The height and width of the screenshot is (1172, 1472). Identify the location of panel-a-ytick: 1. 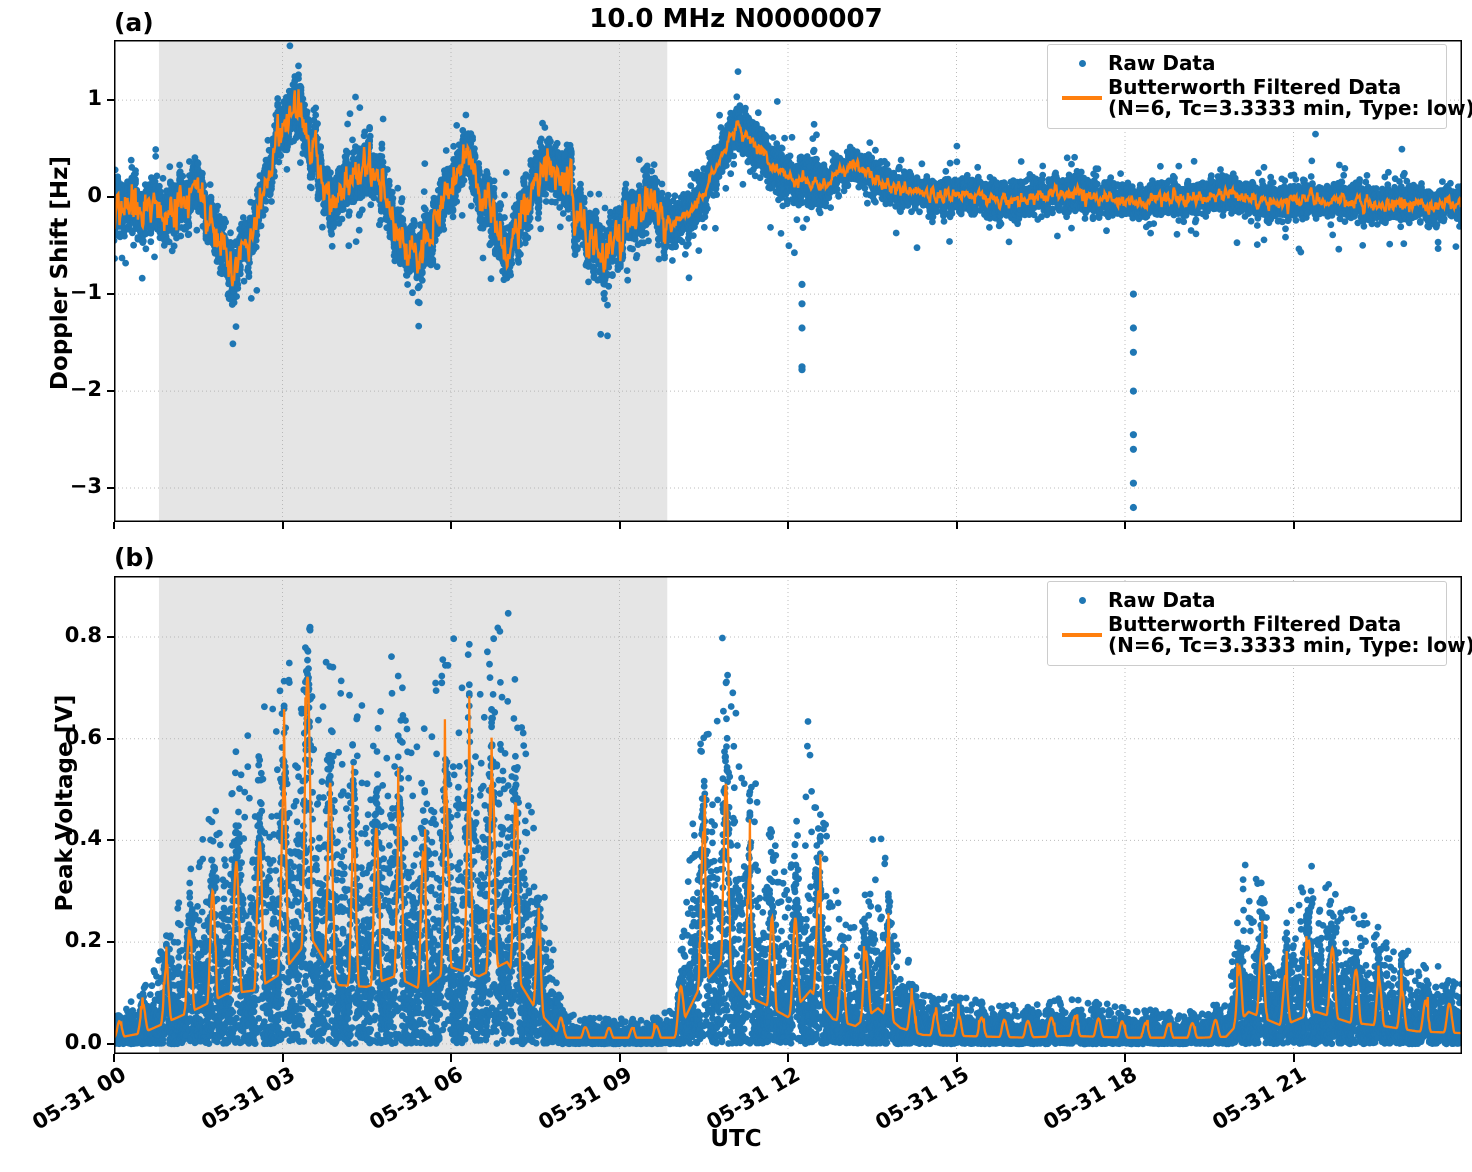
(71, 98).